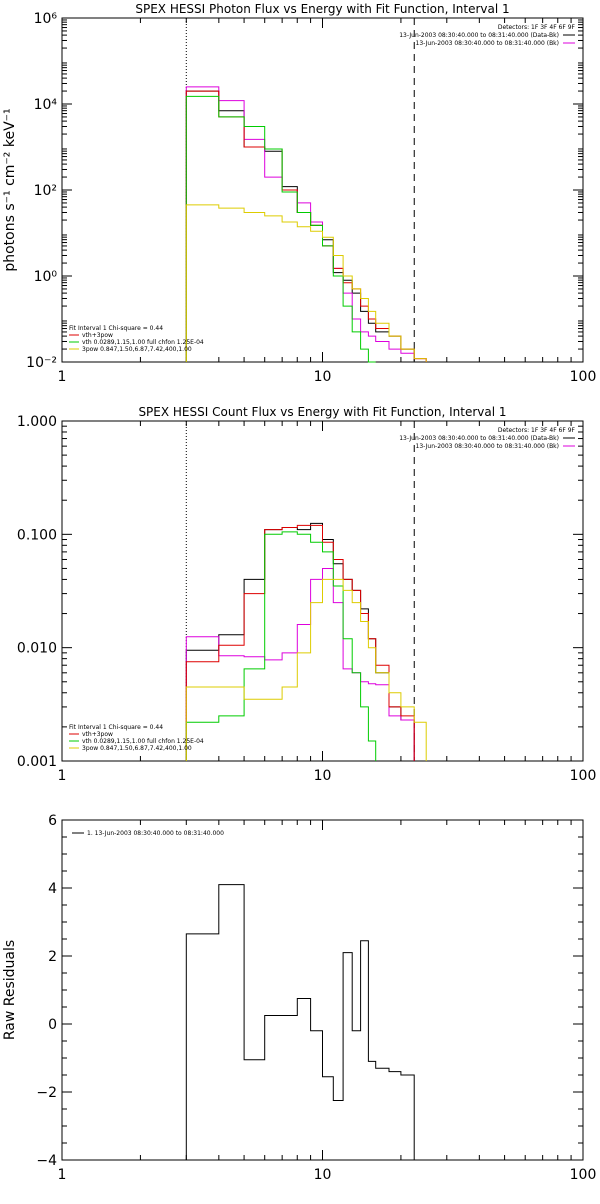 This screenshot has height=1204, width=600. I want to click on y-tick-label: 10⁶, so click(46, 19).